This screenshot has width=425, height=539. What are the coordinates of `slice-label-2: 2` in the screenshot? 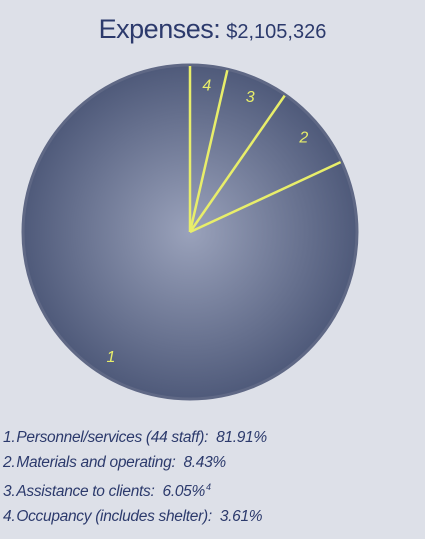 It's located at (303, 137).